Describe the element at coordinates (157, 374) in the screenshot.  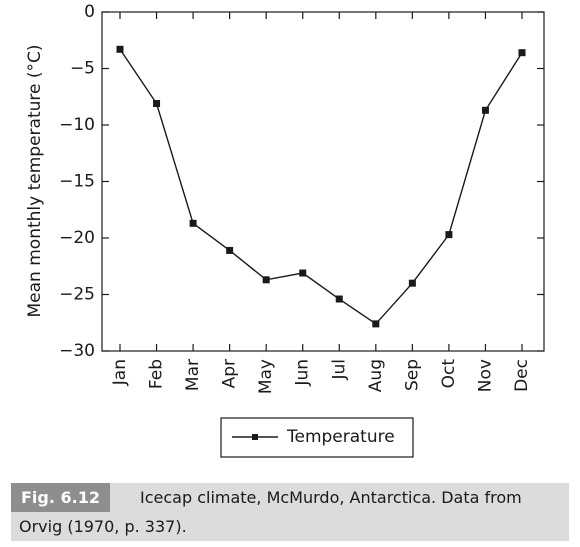
I see `x-tick-label: Feb` at that location.